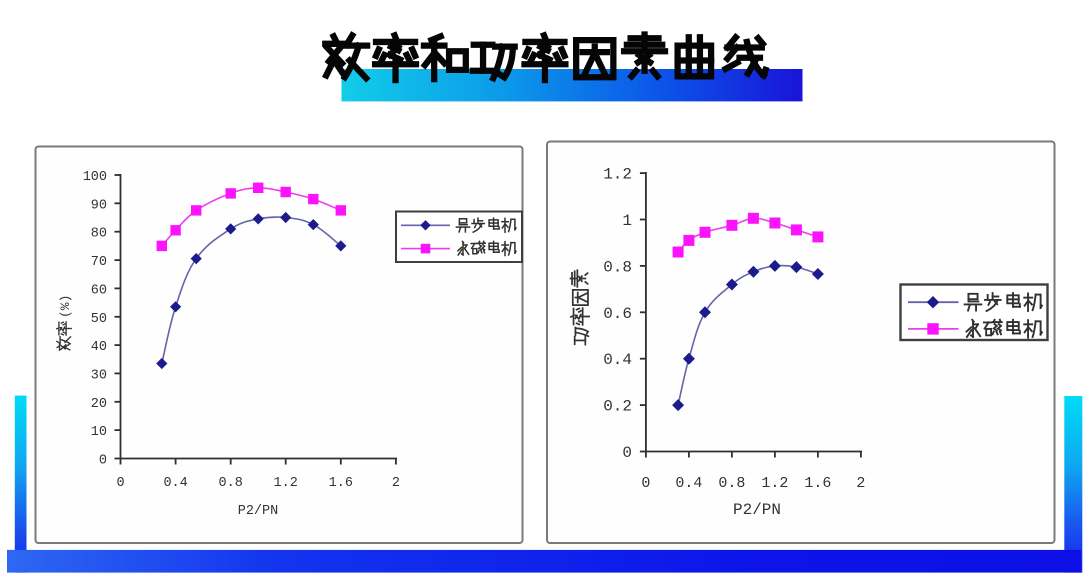 Image resolution: width=1091 pixels, height=587 pixels. What do you see at coordinates (99, 404) in the screenshot?
I see `svg-text: 20` at bounding box center [99, 404].